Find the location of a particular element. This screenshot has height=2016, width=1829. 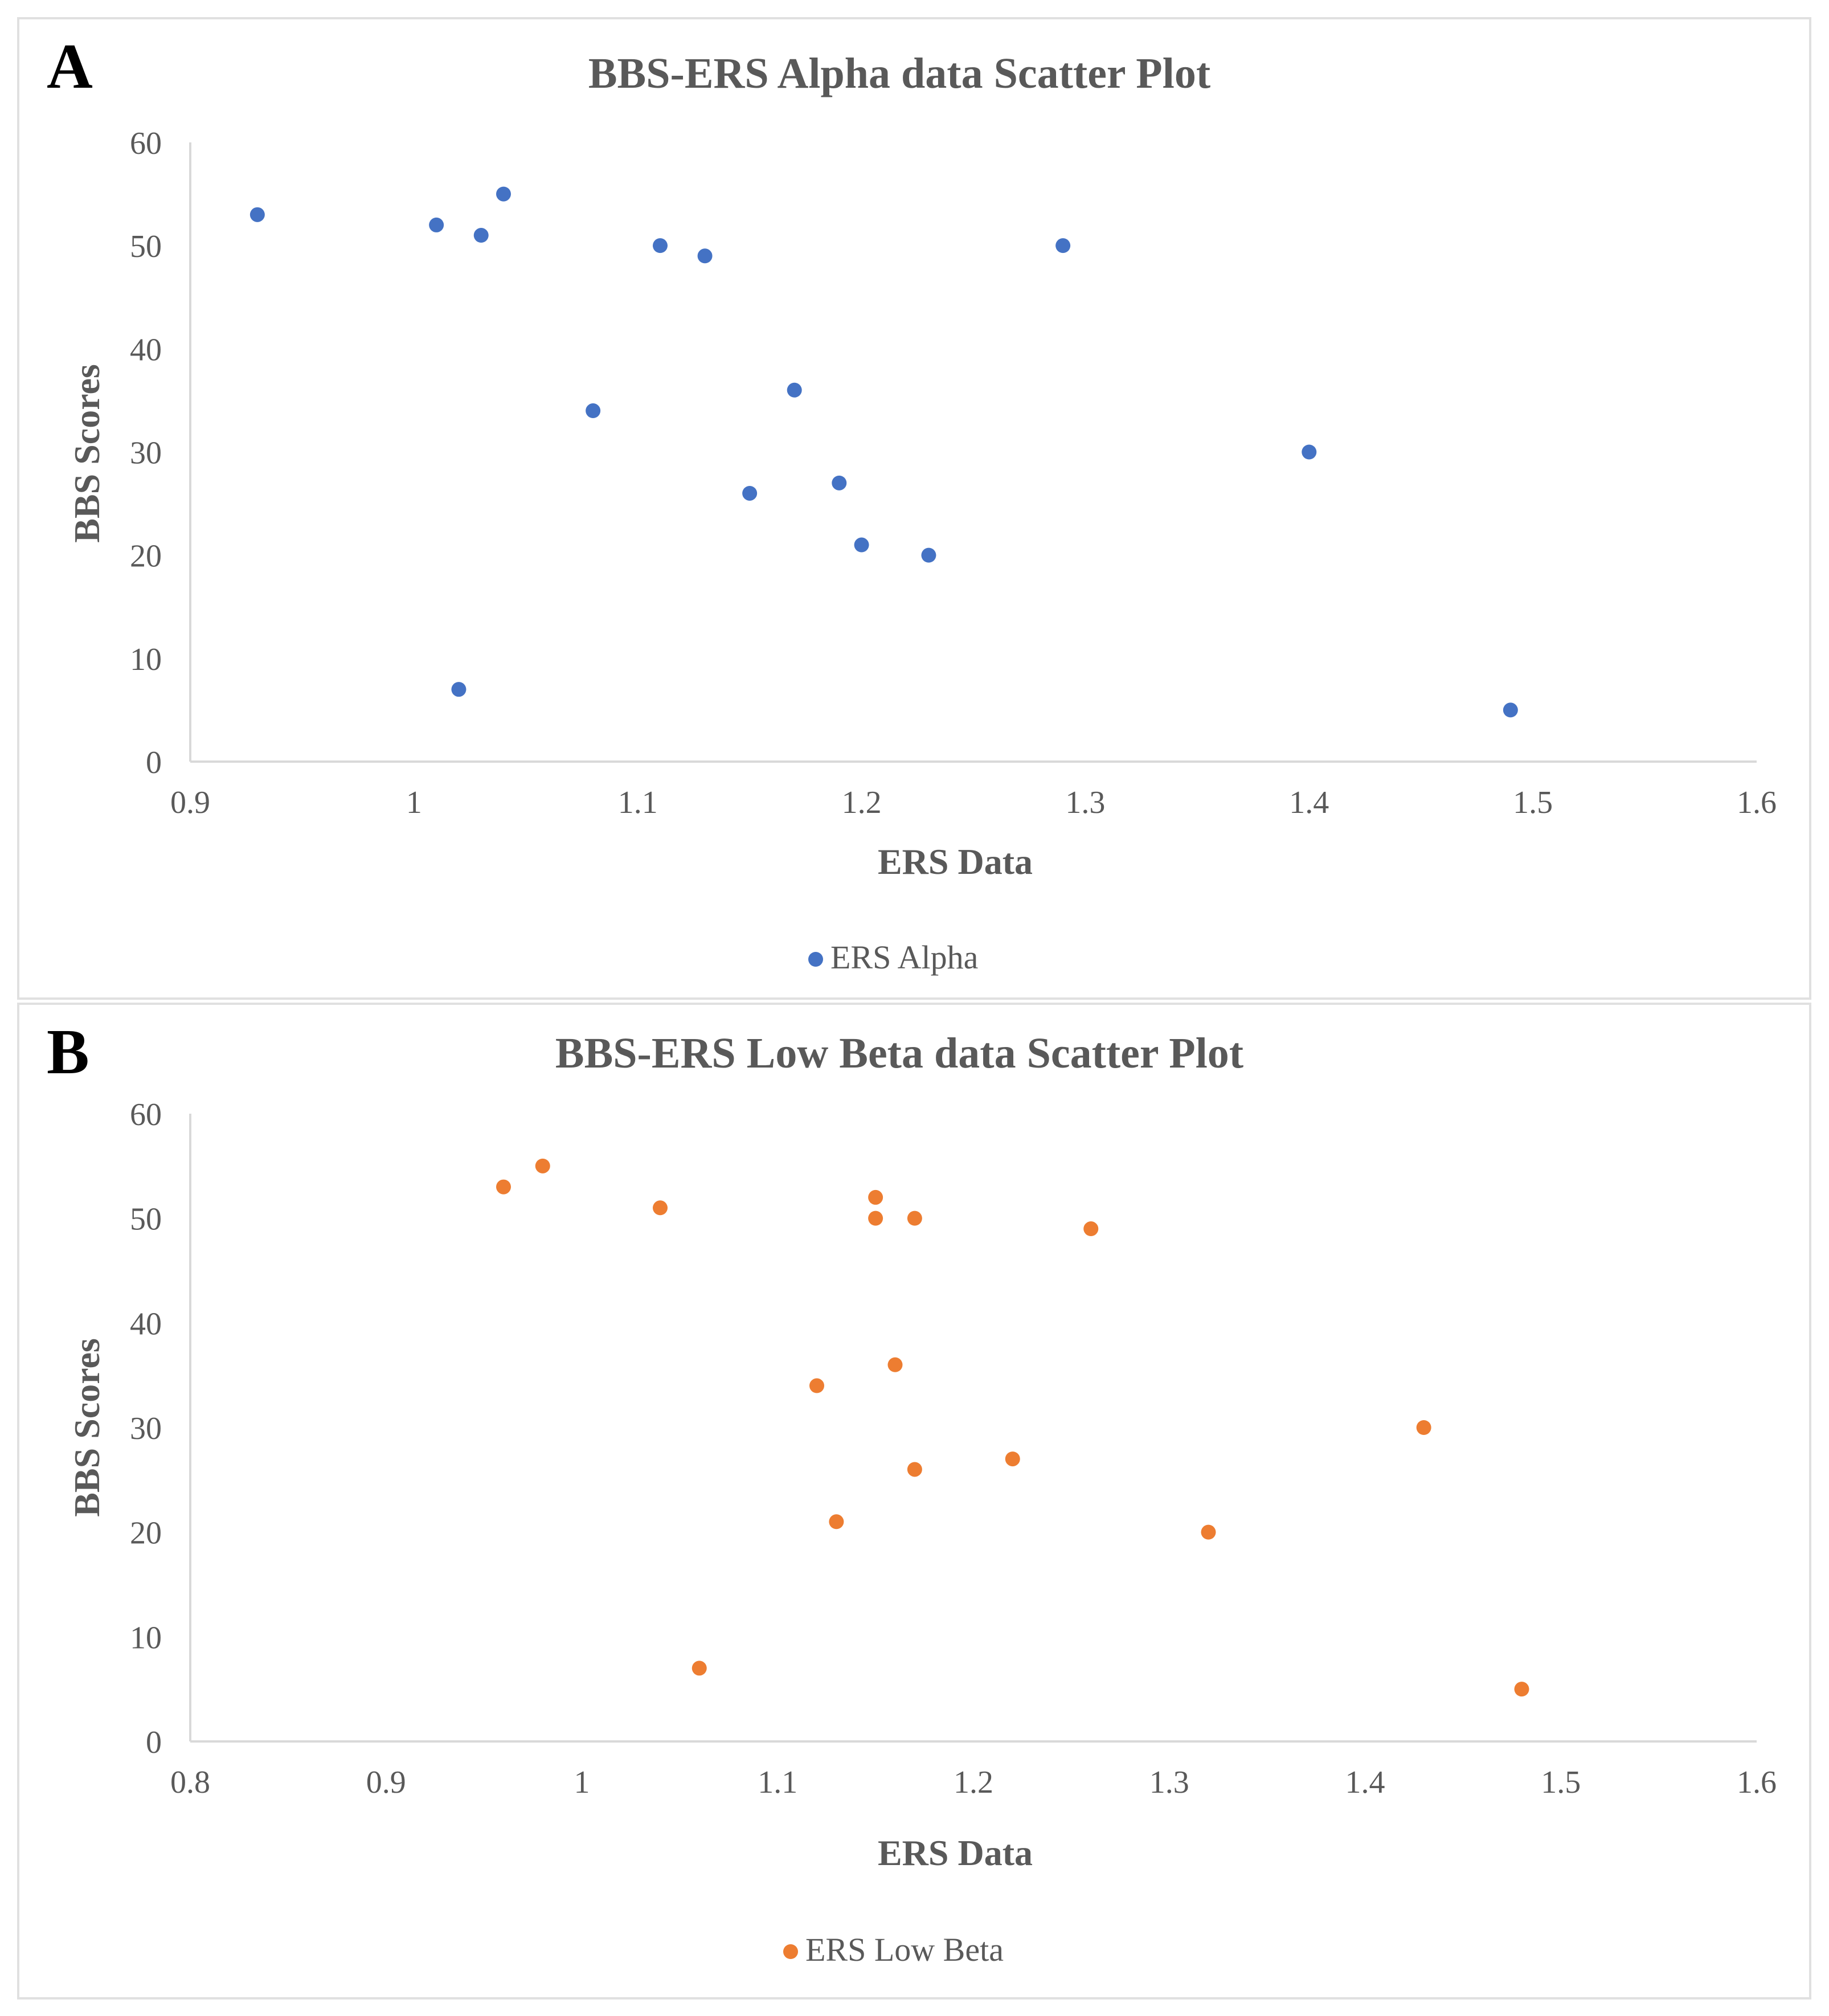

panel-label: B is located at coordinates (68, 1052).